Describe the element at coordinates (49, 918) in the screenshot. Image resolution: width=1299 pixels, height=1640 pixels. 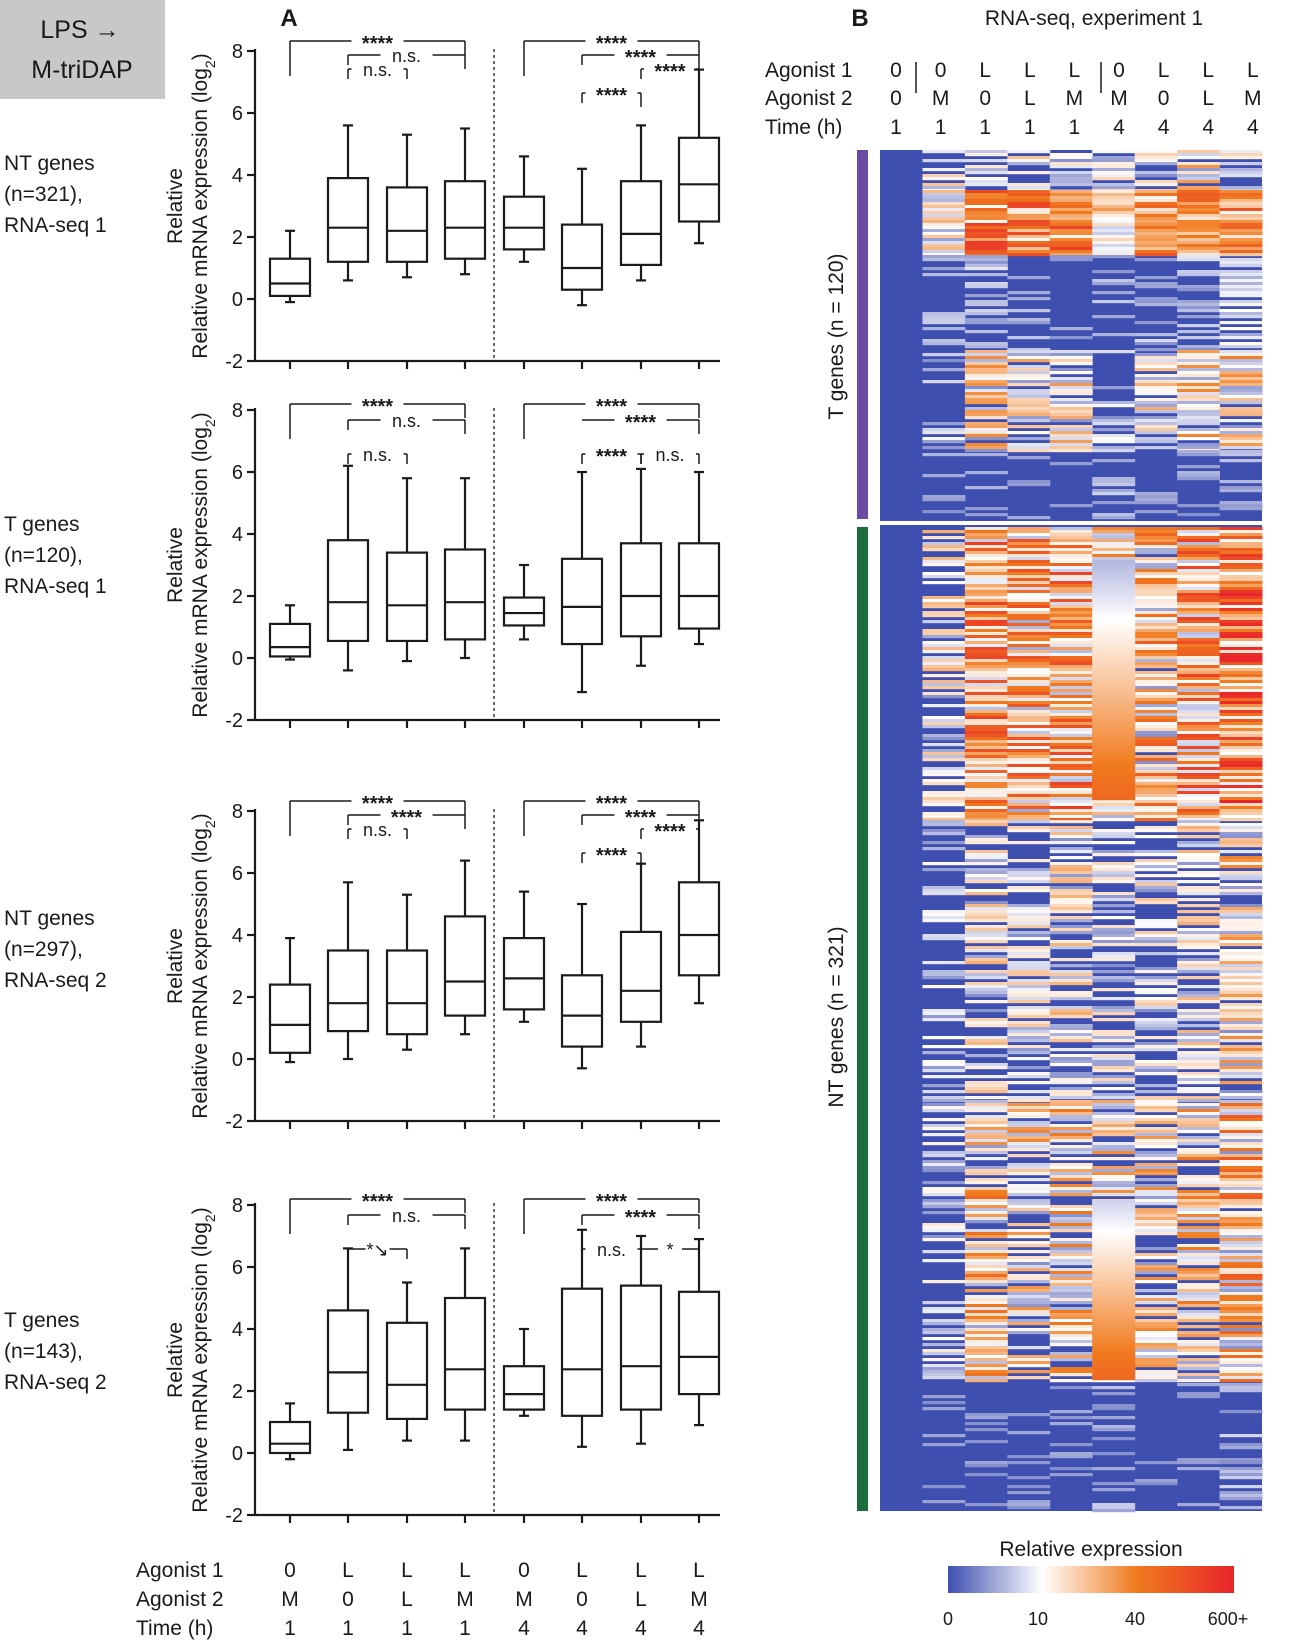
I see `row-label-line: NT genes` at that location.